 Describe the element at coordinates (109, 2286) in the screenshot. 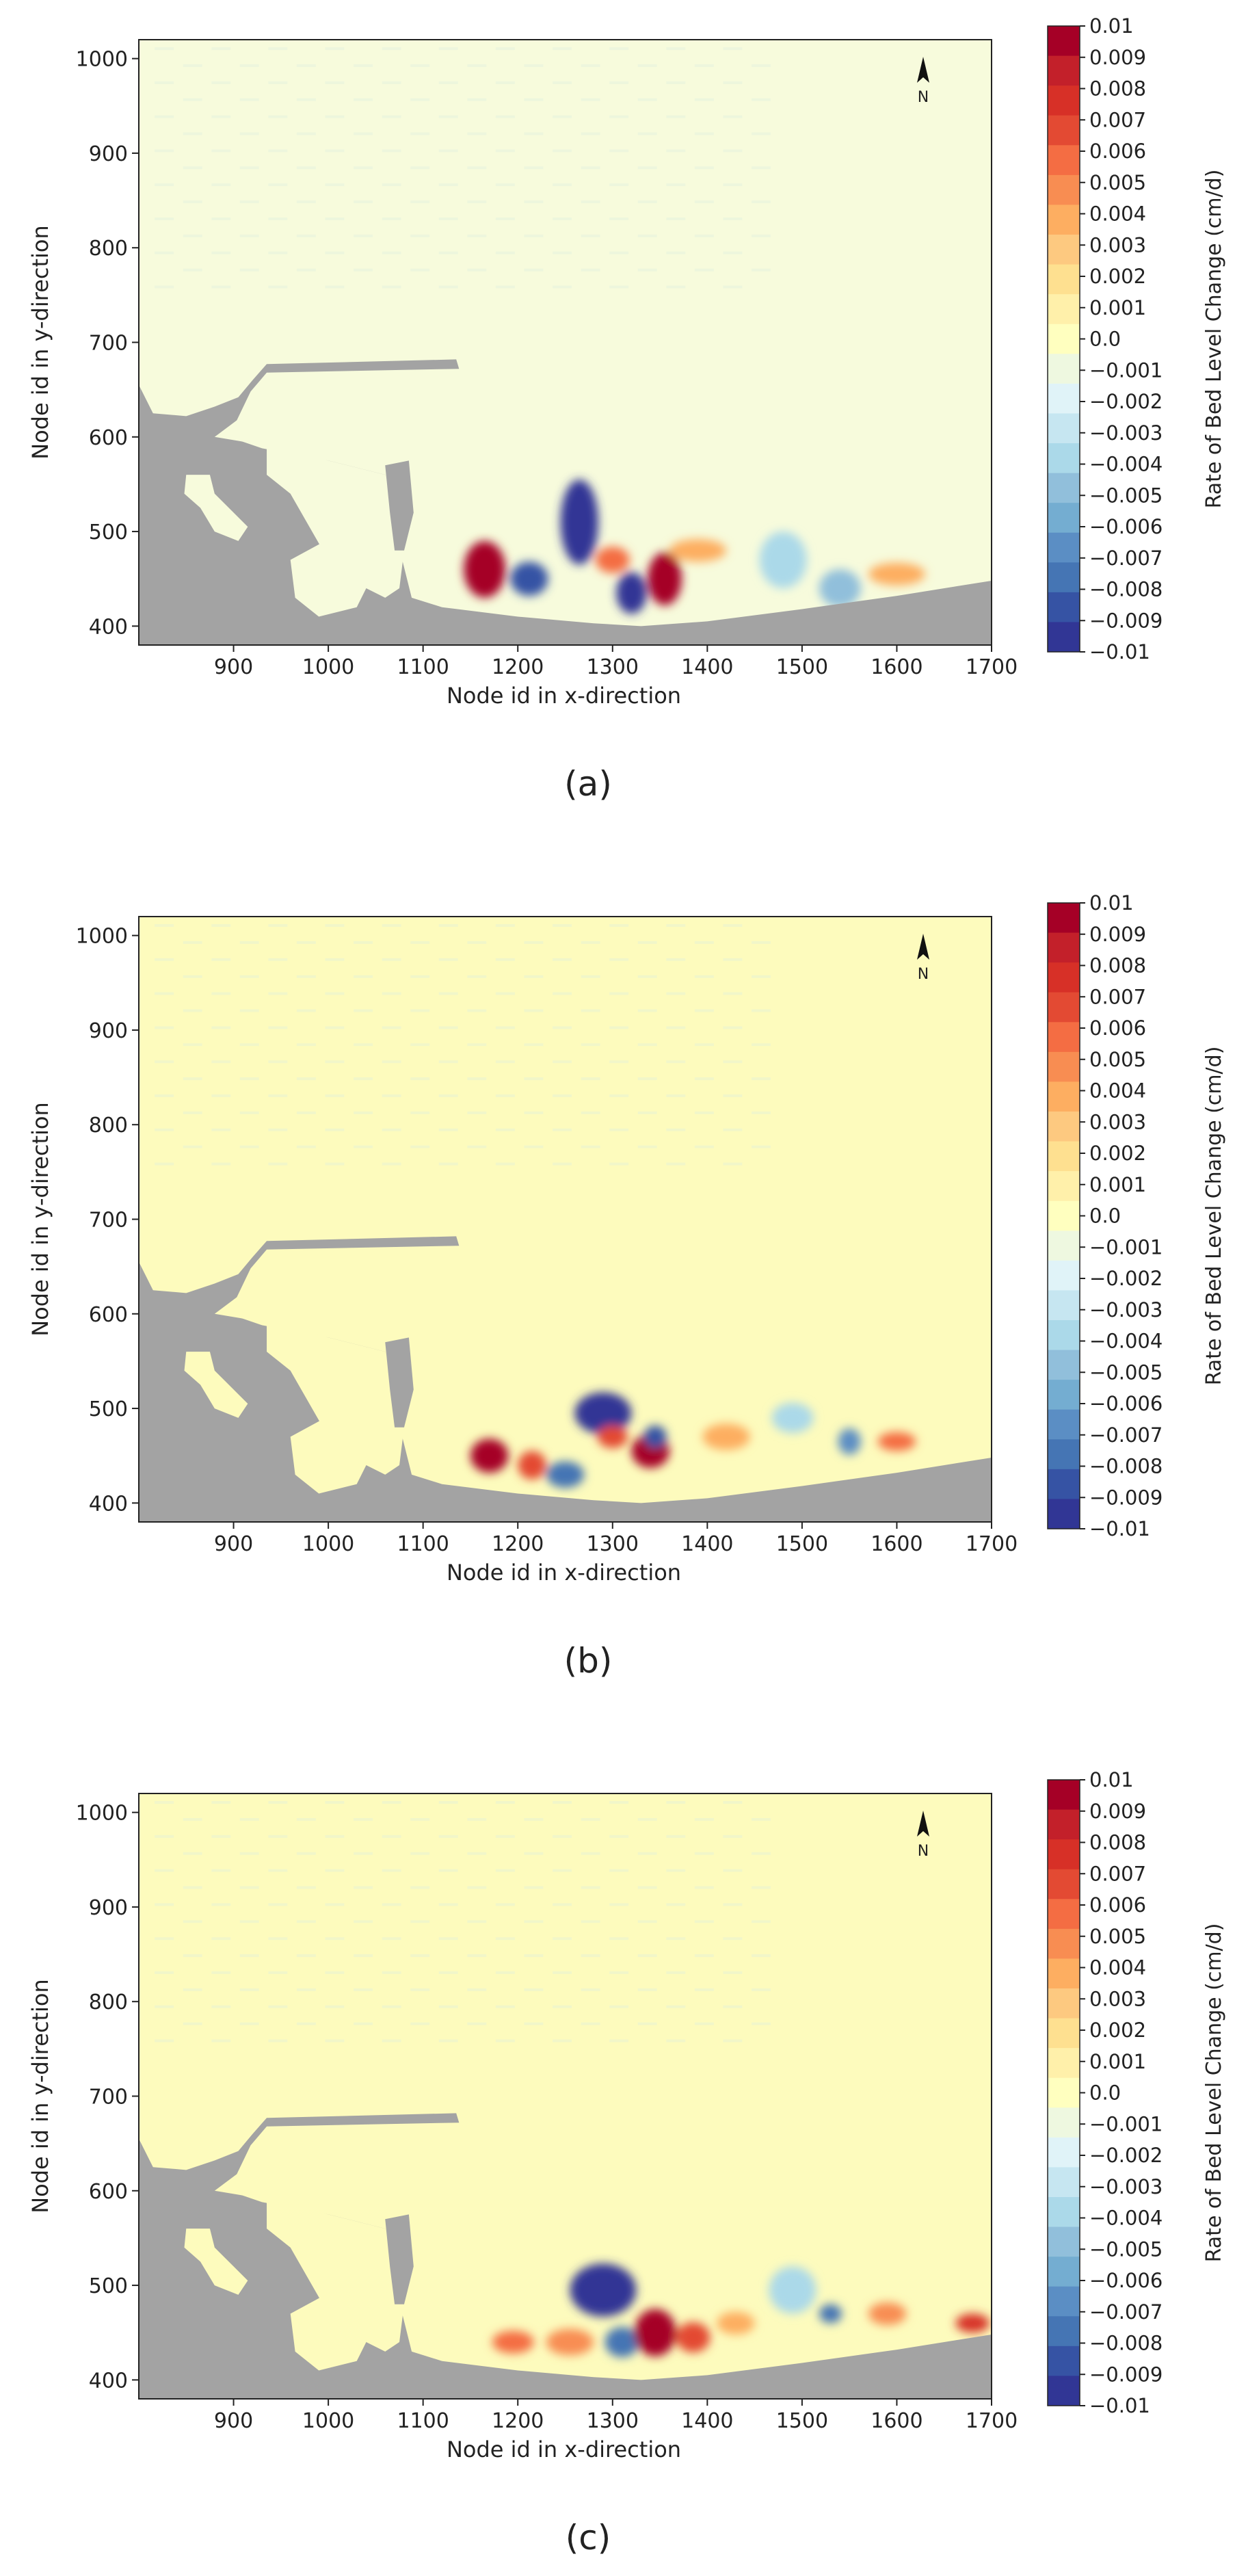

I see `y-tick-label: 500` at that location.